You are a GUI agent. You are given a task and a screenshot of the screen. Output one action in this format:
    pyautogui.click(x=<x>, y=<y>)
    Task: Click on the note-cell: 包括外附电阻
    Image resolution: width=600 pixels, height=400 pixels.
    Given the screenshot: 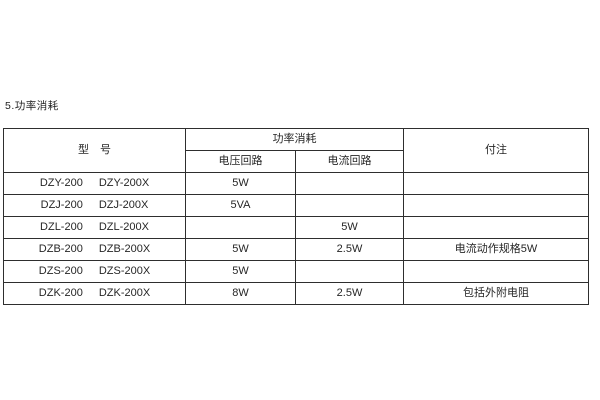 What is the action you would take?
    pyautogui.click(x=496, y=293)
    